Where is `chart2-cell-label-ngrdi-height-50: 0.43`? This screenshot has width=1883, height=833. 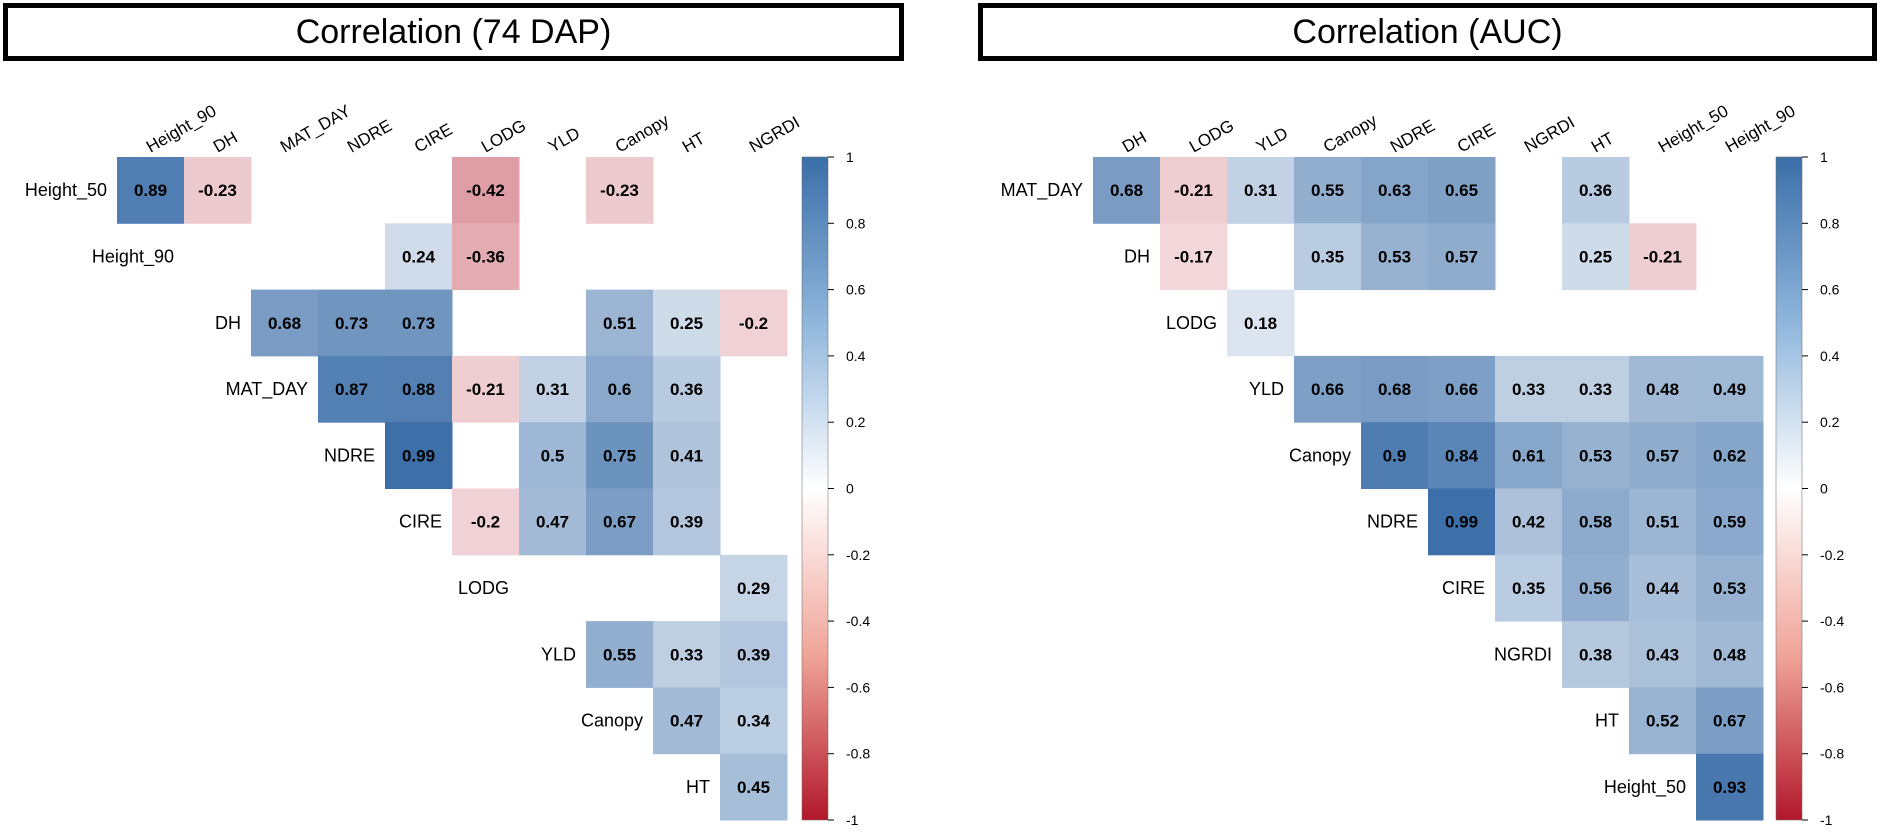
chart2-cell-label-ngrdi-height-50: 0.43 is located at coordinates (1662, 654).